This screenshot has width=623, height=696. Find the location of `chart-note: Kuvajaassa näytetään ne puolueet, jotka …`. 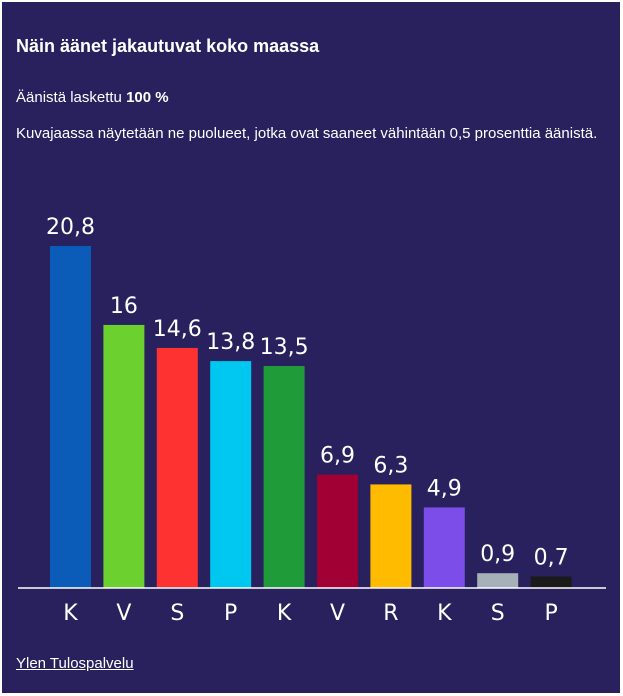

chart-note: Kuvajaassa näytetään ne puolueet, jotka … is located at coordinates (307, 133).